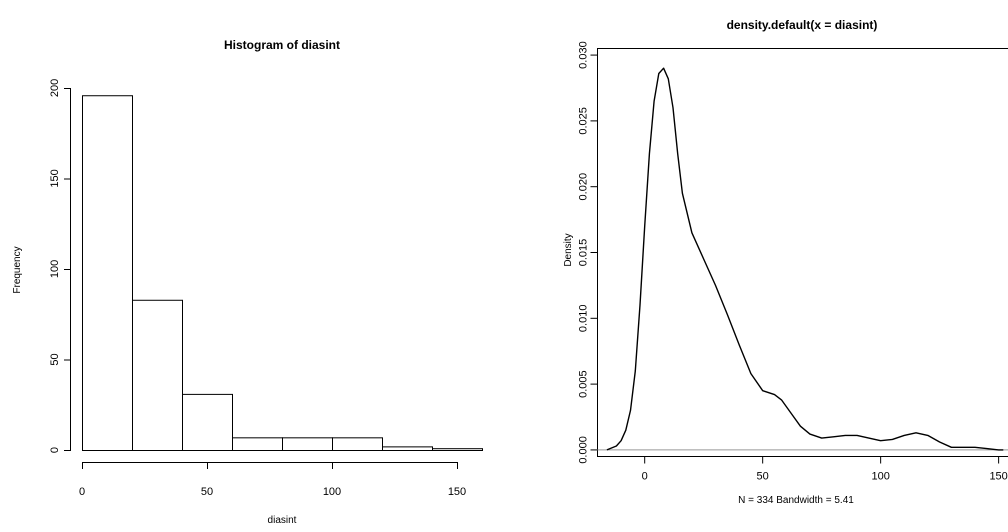  I want to click on histogram-x-tick-label: 50, so click(207, 492).